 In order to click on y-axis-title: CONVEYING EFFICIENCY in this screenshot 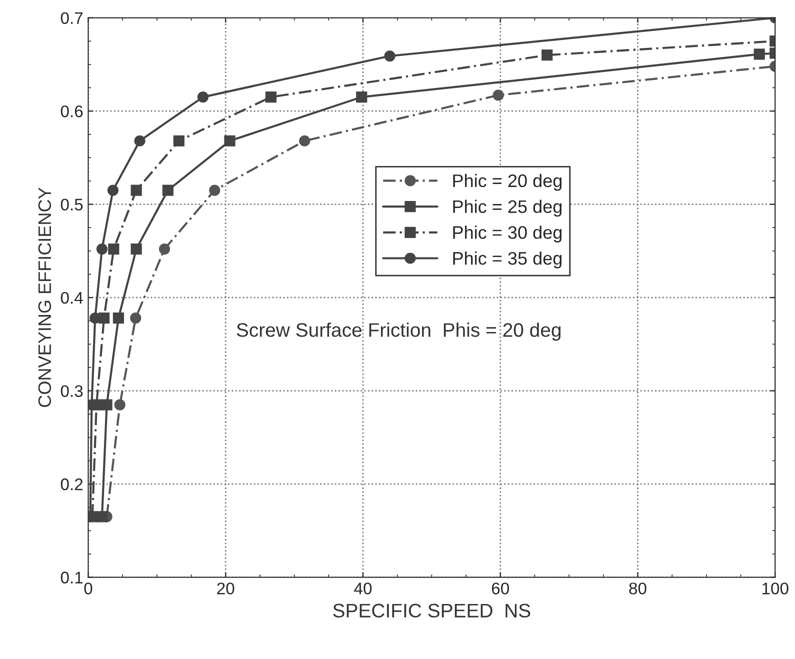, I will do `click(45, 297)`.